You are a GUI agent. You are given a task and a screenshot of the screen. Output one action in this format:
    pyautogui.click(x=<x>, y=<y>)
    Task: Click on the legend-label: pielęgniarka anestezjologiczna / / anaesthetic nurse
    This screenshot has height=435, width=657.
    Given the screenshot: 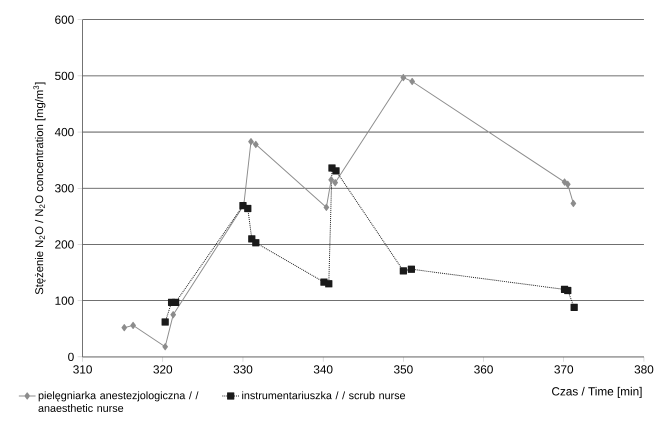 What is the action you would take?
    pyautogui.click(x=118, y=402)
    